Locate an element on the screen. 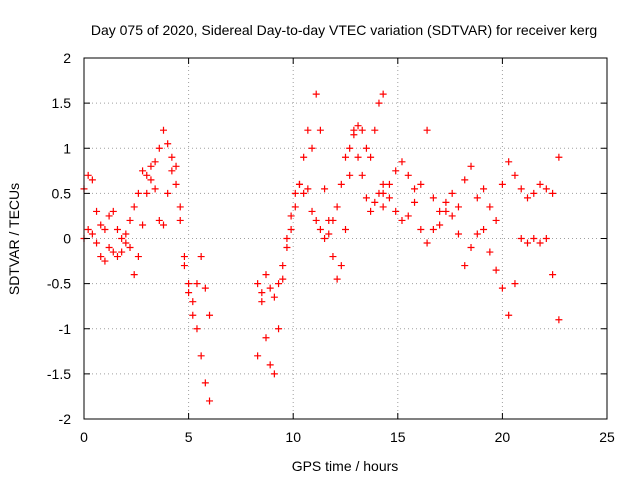 The width and height of the screenshot is (640, 480). series-segment-a is located at coordinates (147, 222).